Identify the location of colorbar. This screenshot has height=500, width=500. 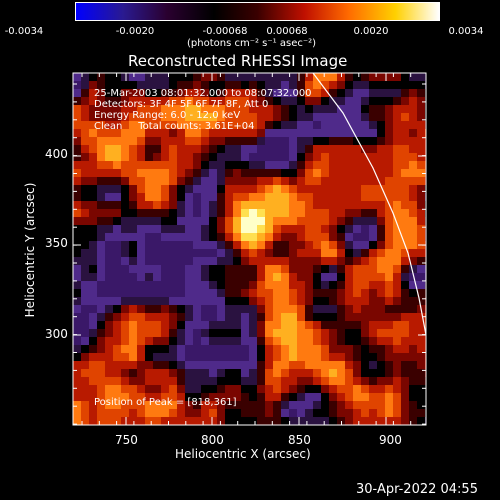
(257, 11).